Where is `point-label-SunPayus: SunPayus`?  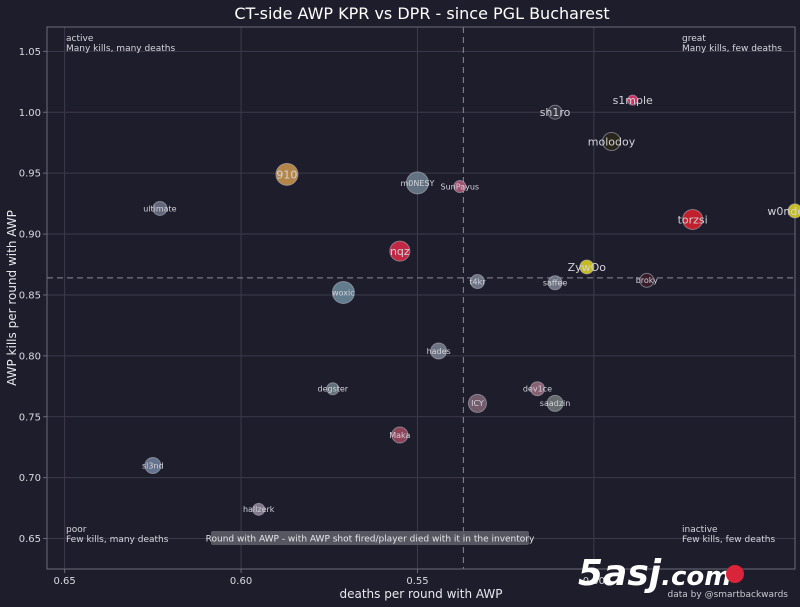 point-label-SunPayus: SunPayus is located at coordinates (460, 186).